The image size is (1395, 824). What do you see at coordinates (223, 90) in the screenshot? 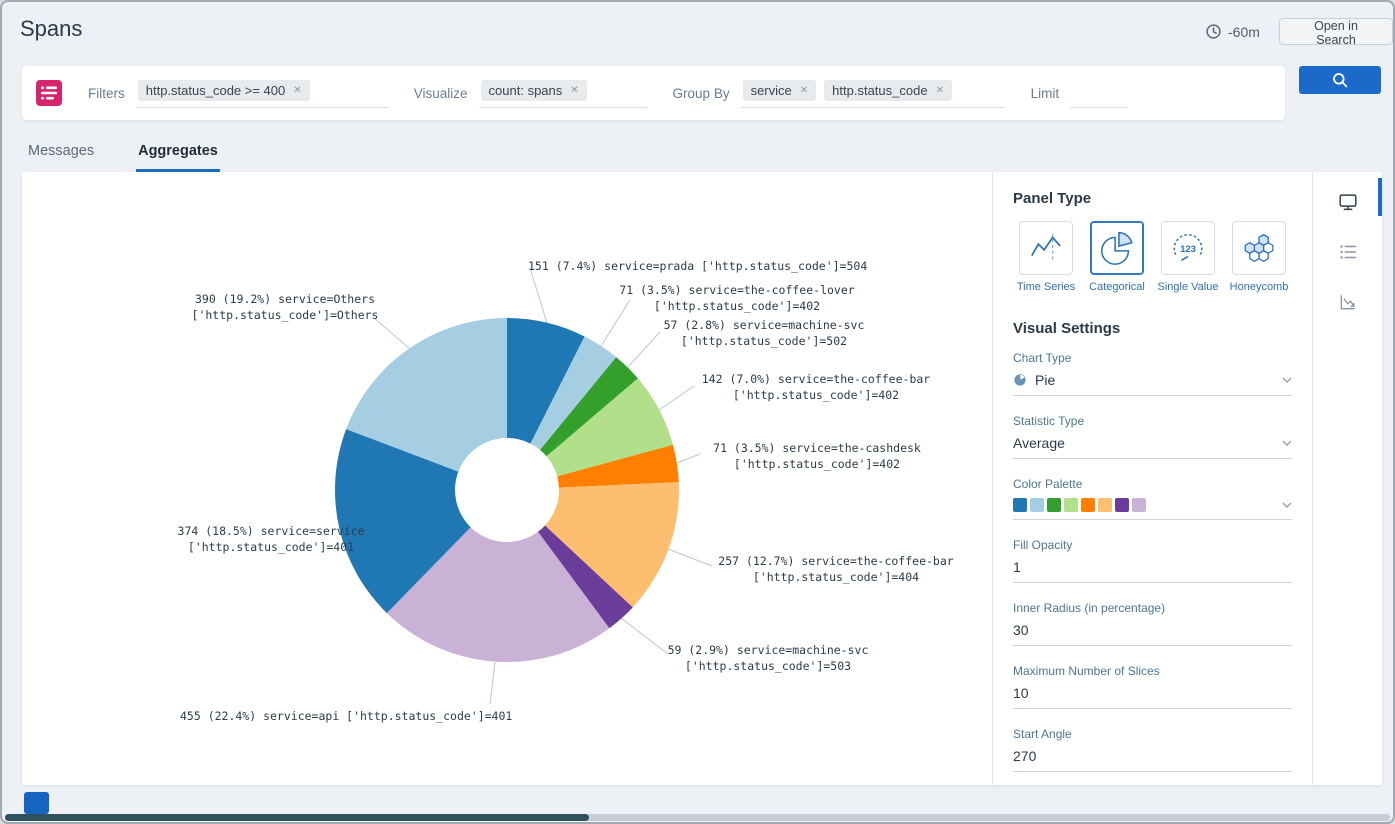
I see `filter-chip: http.status_code >= 400 ✕` at bounding box center [223, 90].